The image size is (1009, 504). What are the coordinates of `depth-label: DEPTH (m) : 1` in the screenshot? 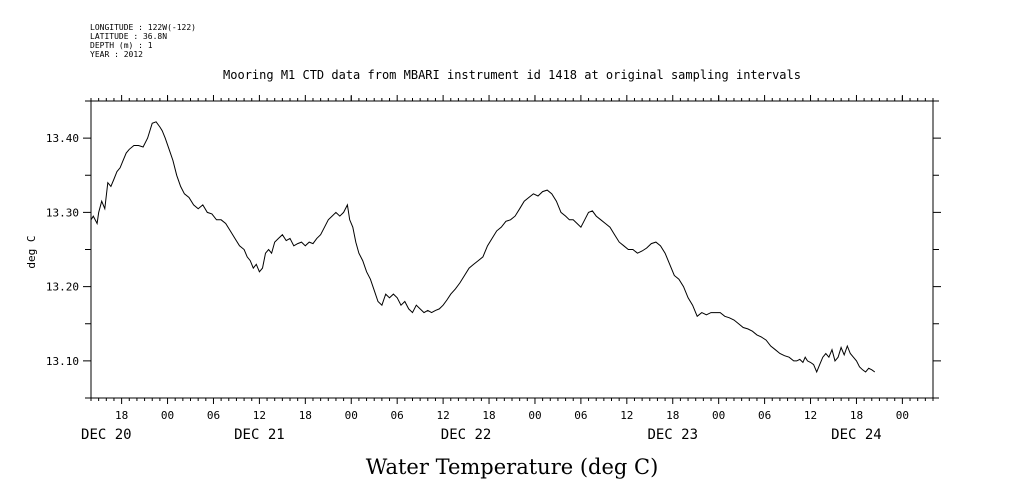 It's located at (121, 45).